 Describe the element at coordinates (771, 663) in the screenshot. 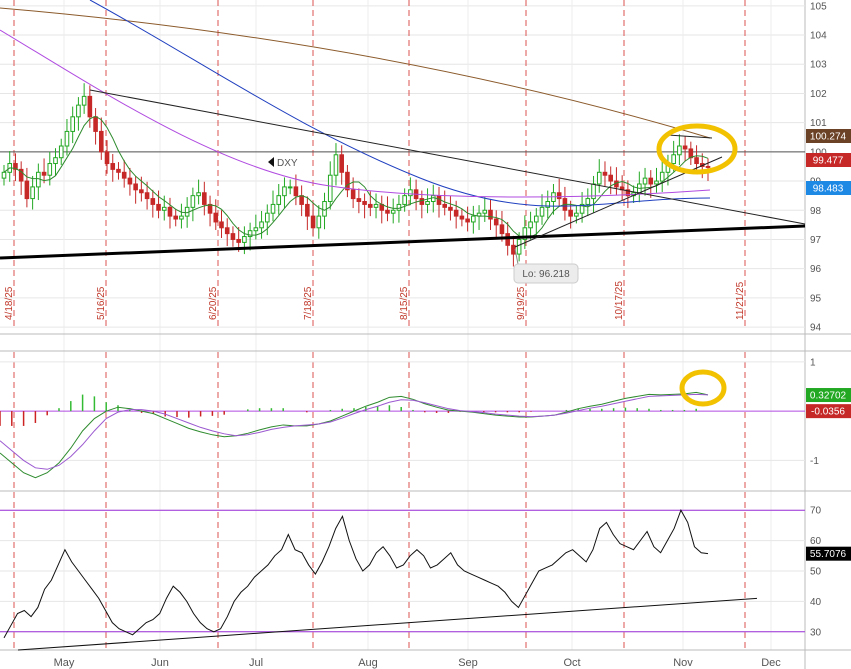

I see `month-label: Dec` at that location.